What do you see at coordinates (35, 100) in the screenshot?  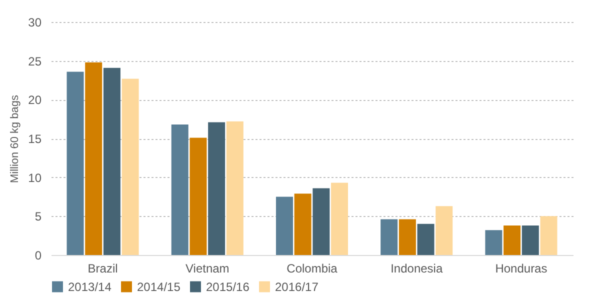 I see `y-tick-label: 20` at bounding box center [35, 100].